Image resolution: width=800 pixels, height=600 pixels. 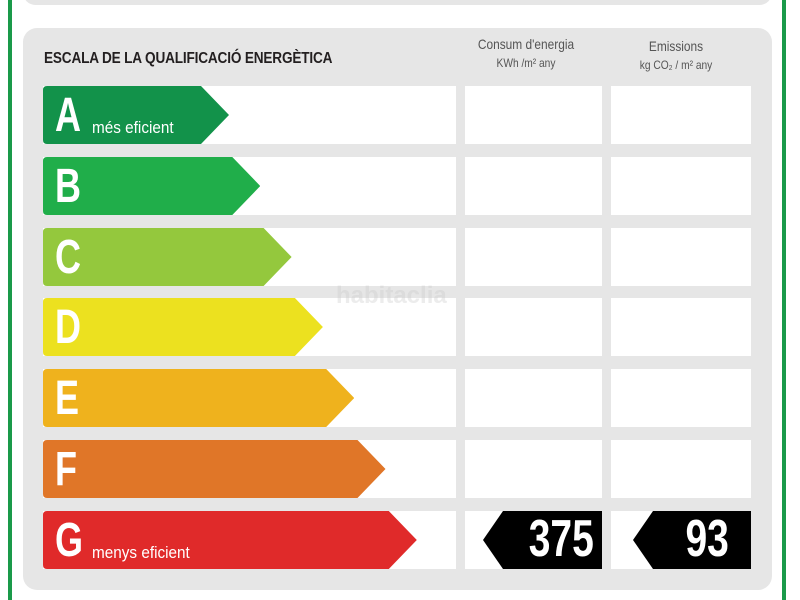 I want to click on class-arrow-d: D, so click(x=183, y=327).